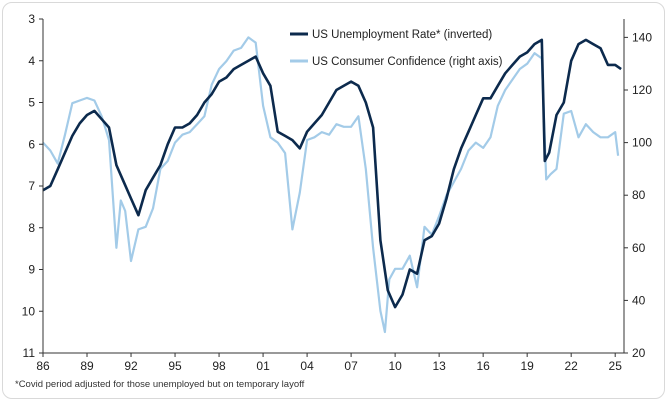 The image size is (667, 401). Describe the element at coordinates (31, 61) in the screenshot. I see `left-tick-label: 4` at that location.